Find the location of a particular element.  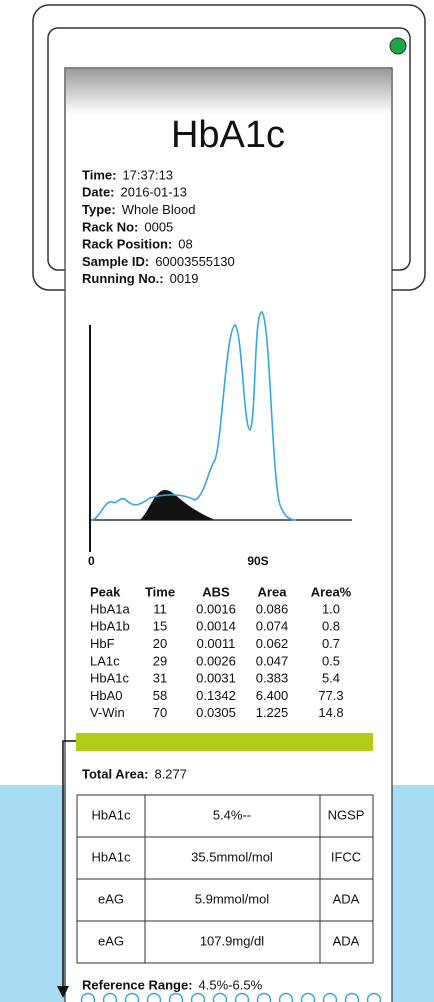

results-grid is located at coordinates (225, 879).